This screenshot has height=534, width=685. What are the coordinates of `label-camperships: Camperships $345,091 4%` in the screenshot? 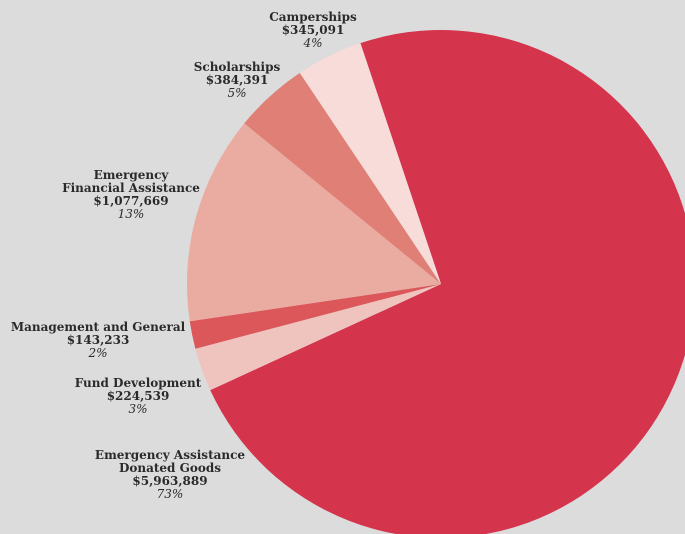 It's located at (313, 30).